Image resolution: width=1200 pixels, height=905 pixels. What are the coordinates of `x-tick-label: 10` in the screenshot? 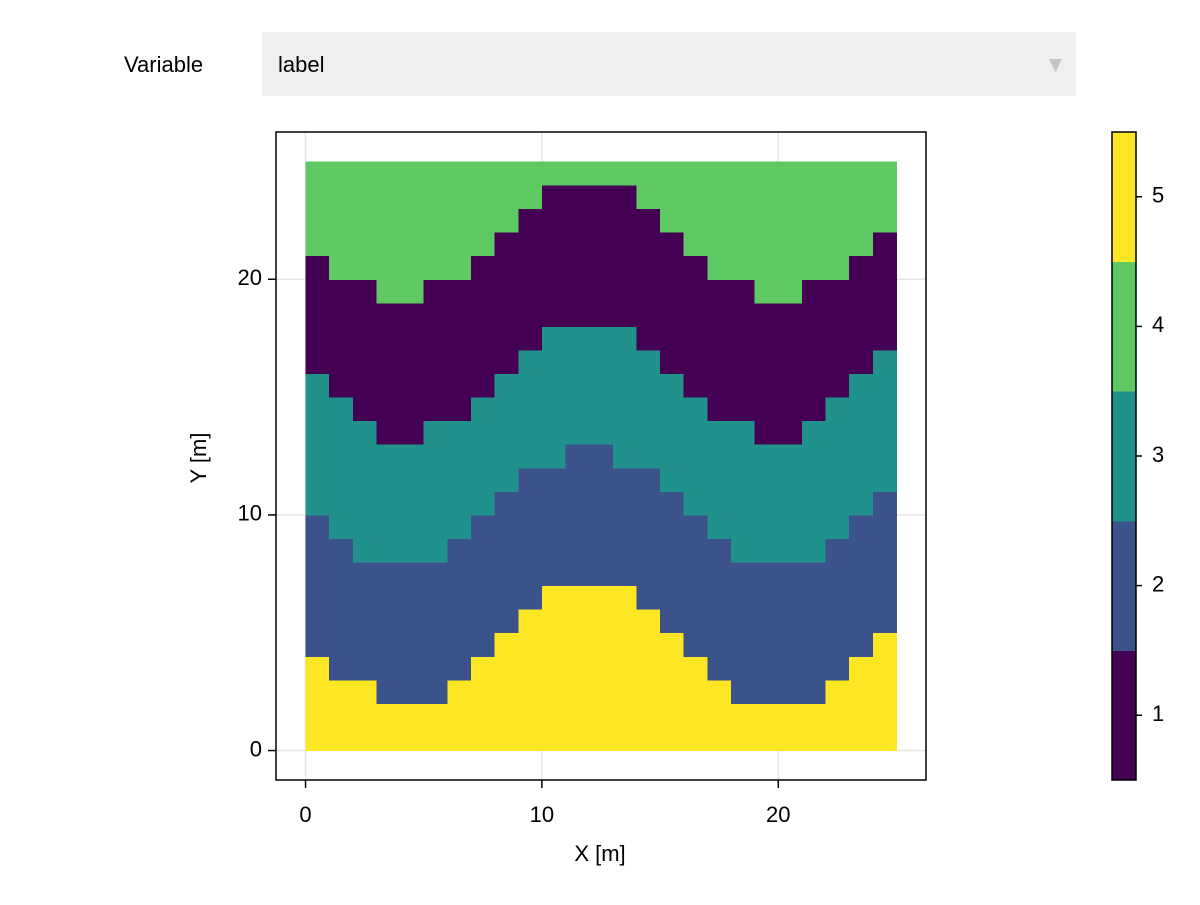 It's located at (542, 814).